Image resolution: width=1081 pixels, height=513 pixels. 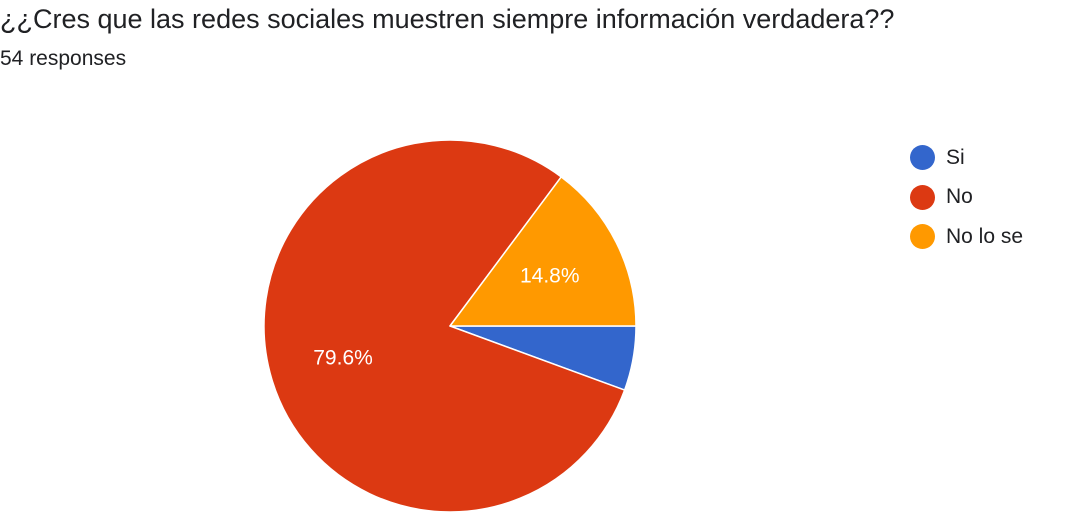 What do you see at coordinates (543, 251) in the screenshot?
I see `pie-slice-no-lo-se` at bounding box center [543, 251].